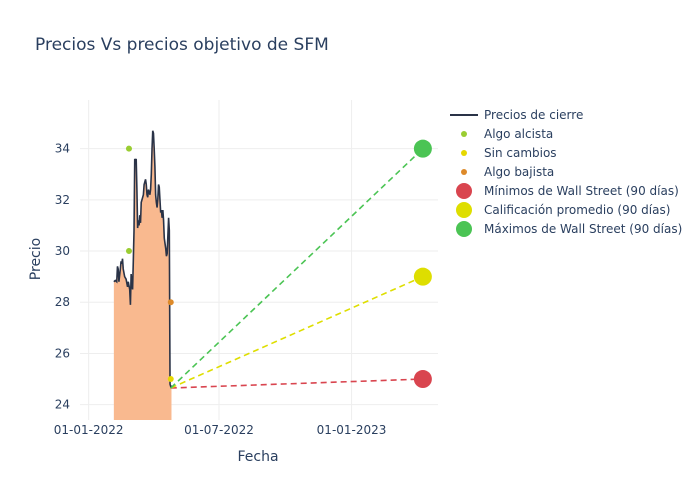 Image resolution: width=700 pixels, height=500 pixels. What do you see at coordinates (297, 332) in the screenshot?
I see `average-rating-line` at bounding box center [297, 332].